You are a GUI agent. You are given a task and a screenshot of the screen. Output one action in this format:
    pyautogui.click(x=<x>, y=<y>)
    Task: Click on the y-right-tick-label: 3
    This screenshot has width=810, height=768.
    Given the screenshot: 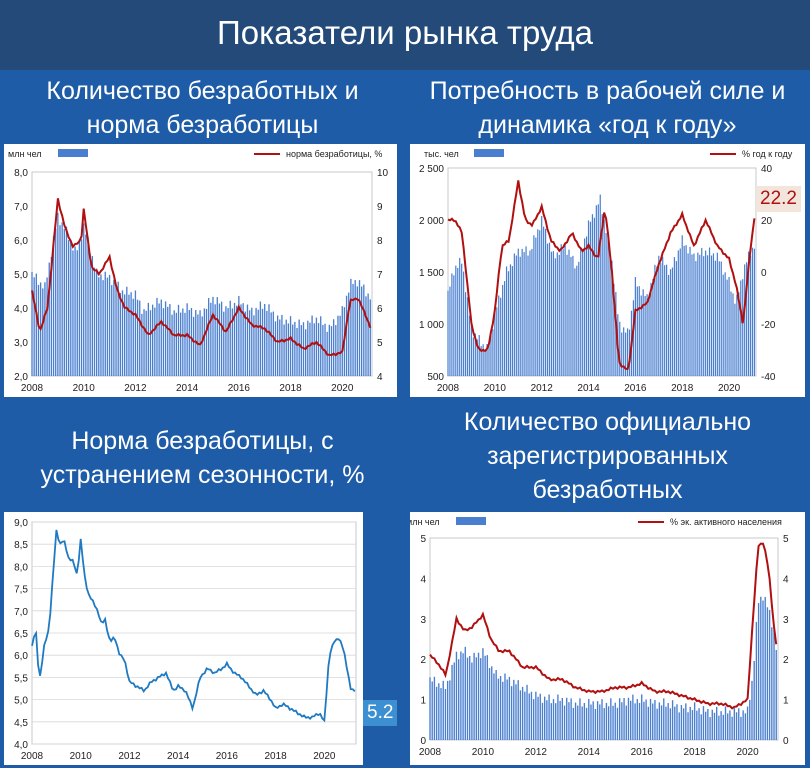 What is the action you would take?
    pyautogui.click(x=786, y=620)
    